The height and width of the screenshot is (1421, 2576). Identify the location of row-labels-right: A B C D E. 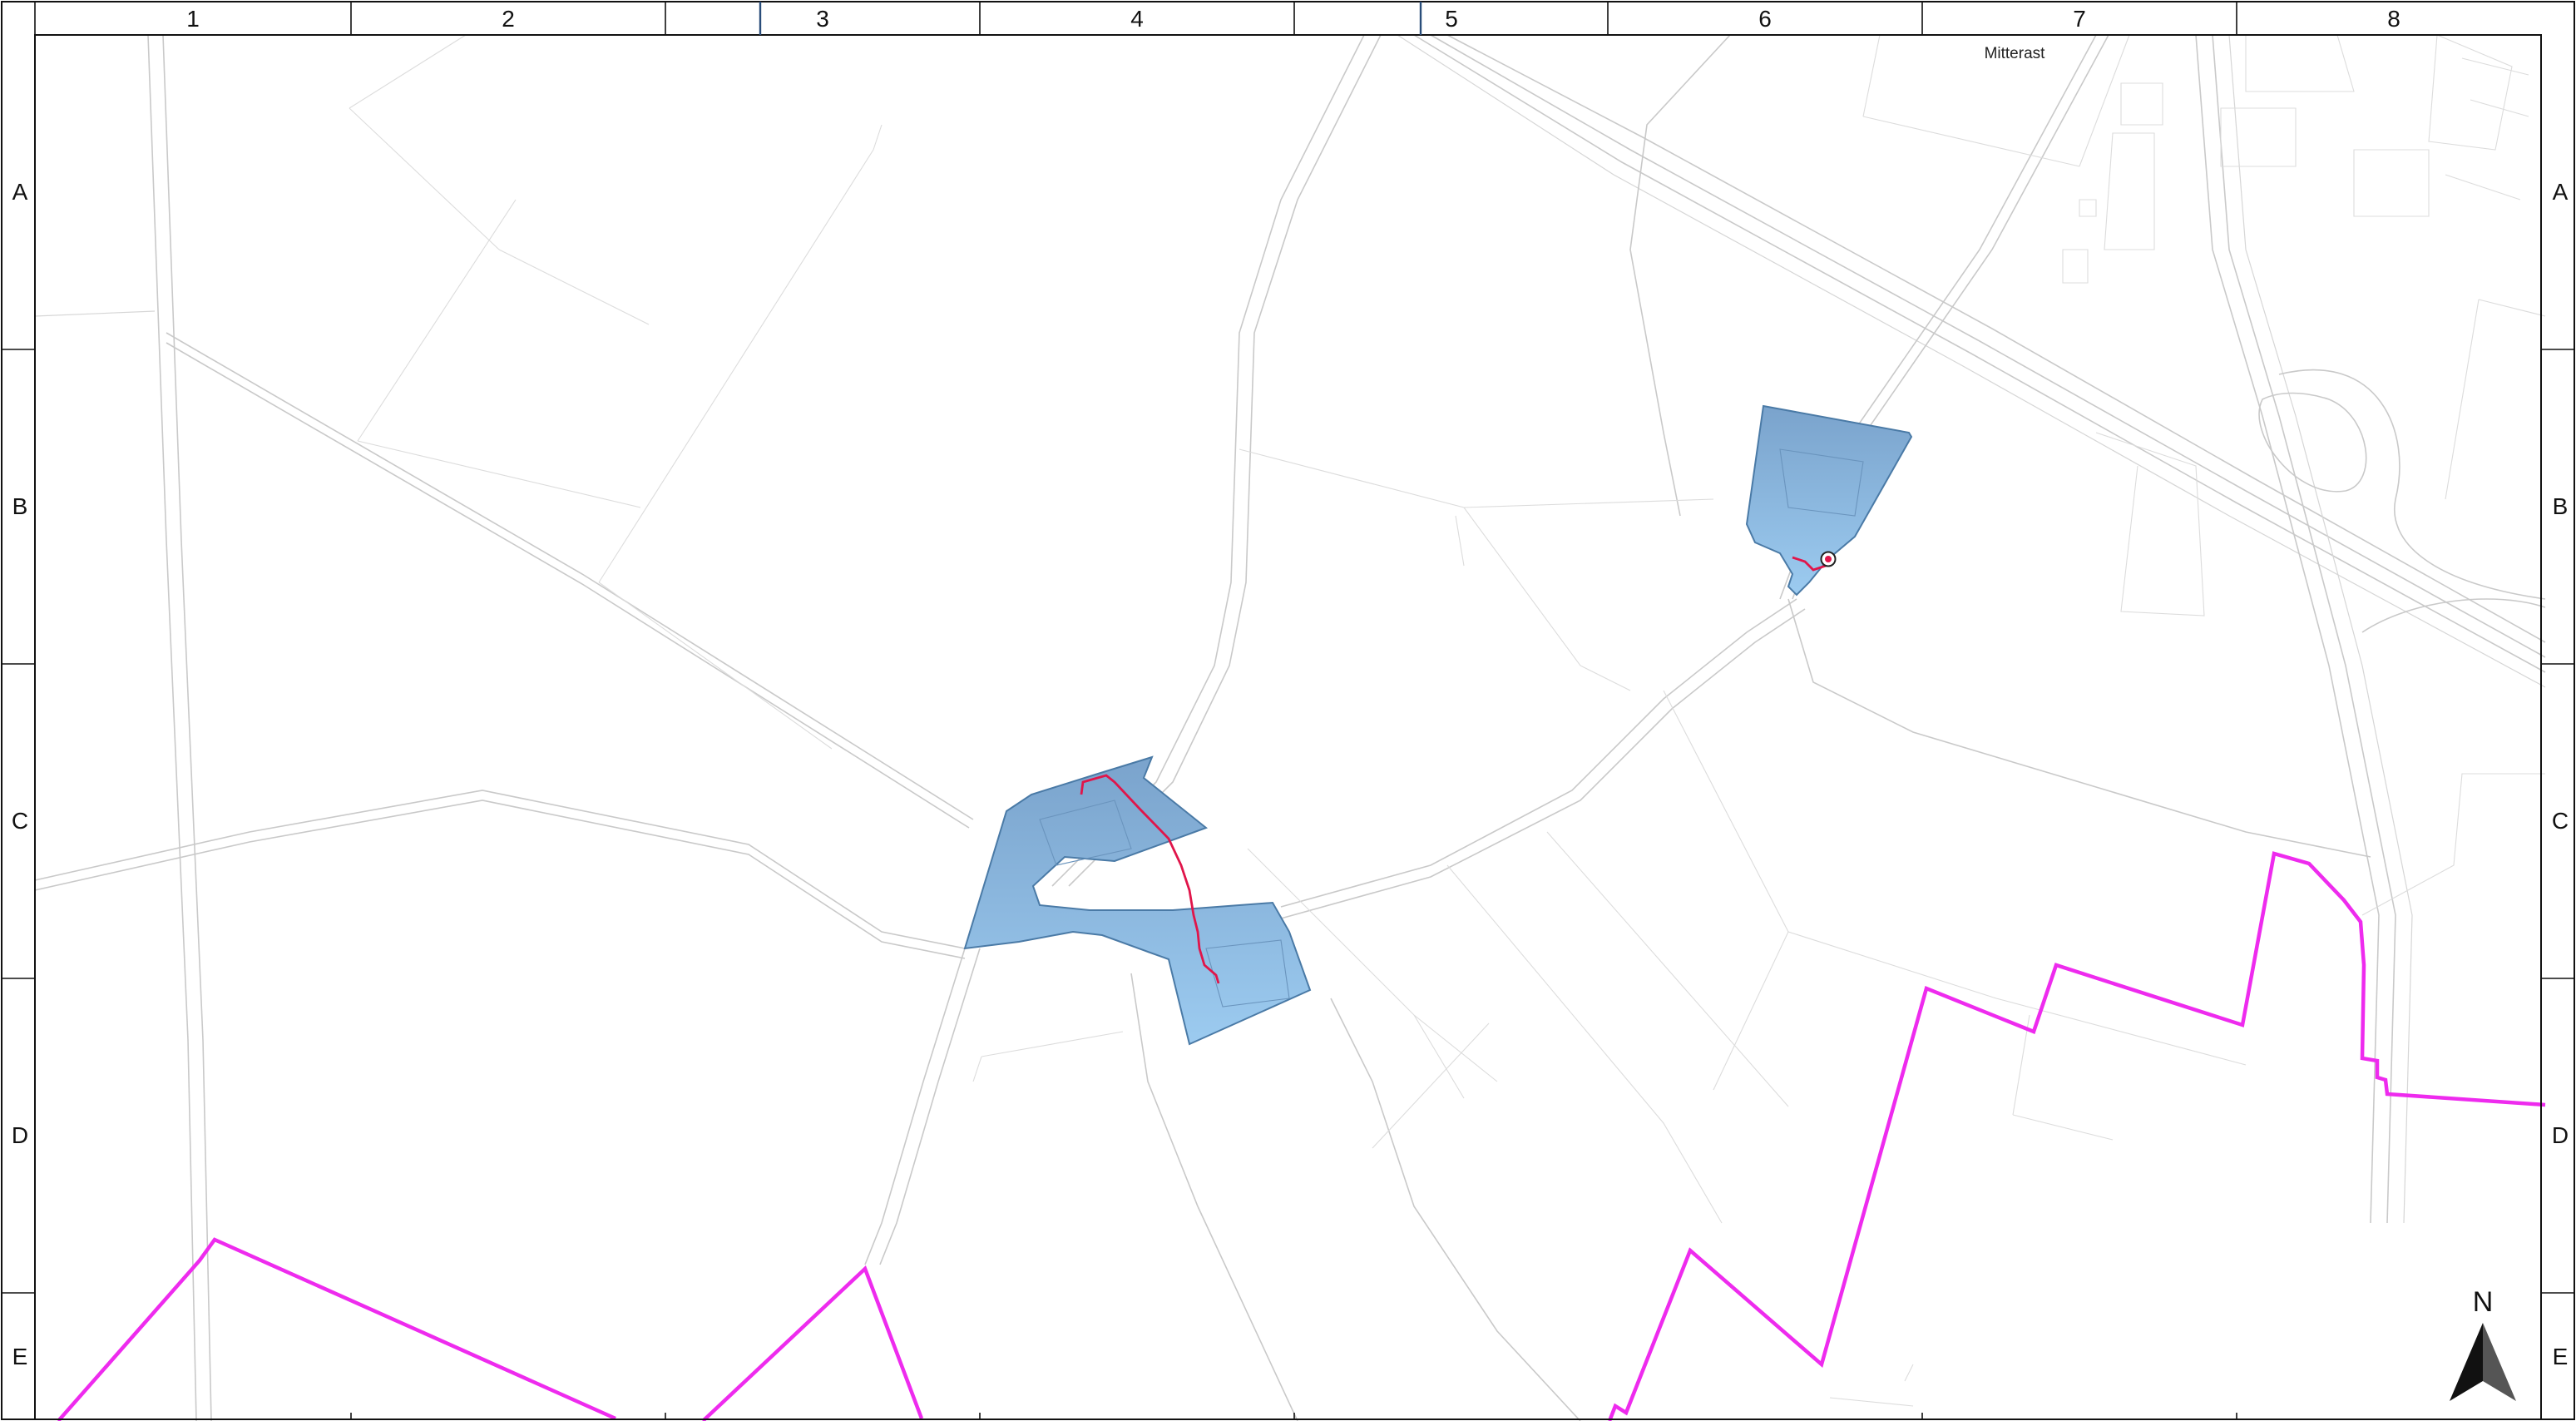
(2560, 774).